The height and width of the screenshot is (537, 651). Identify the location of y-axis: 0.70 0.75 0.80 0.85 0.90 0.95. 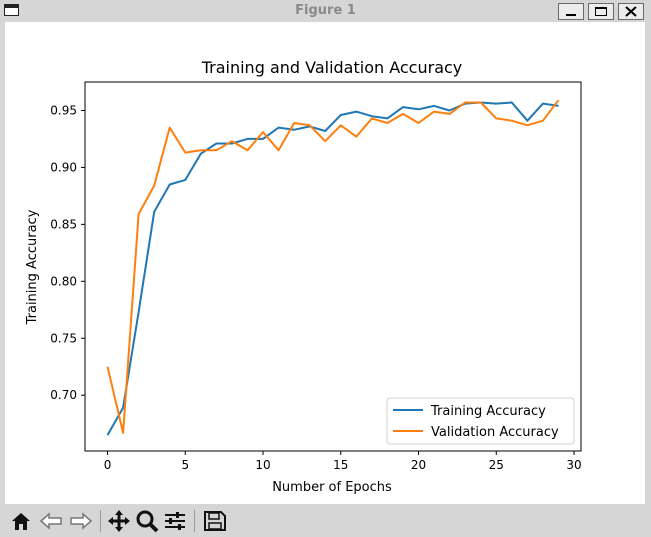
(67, 252).